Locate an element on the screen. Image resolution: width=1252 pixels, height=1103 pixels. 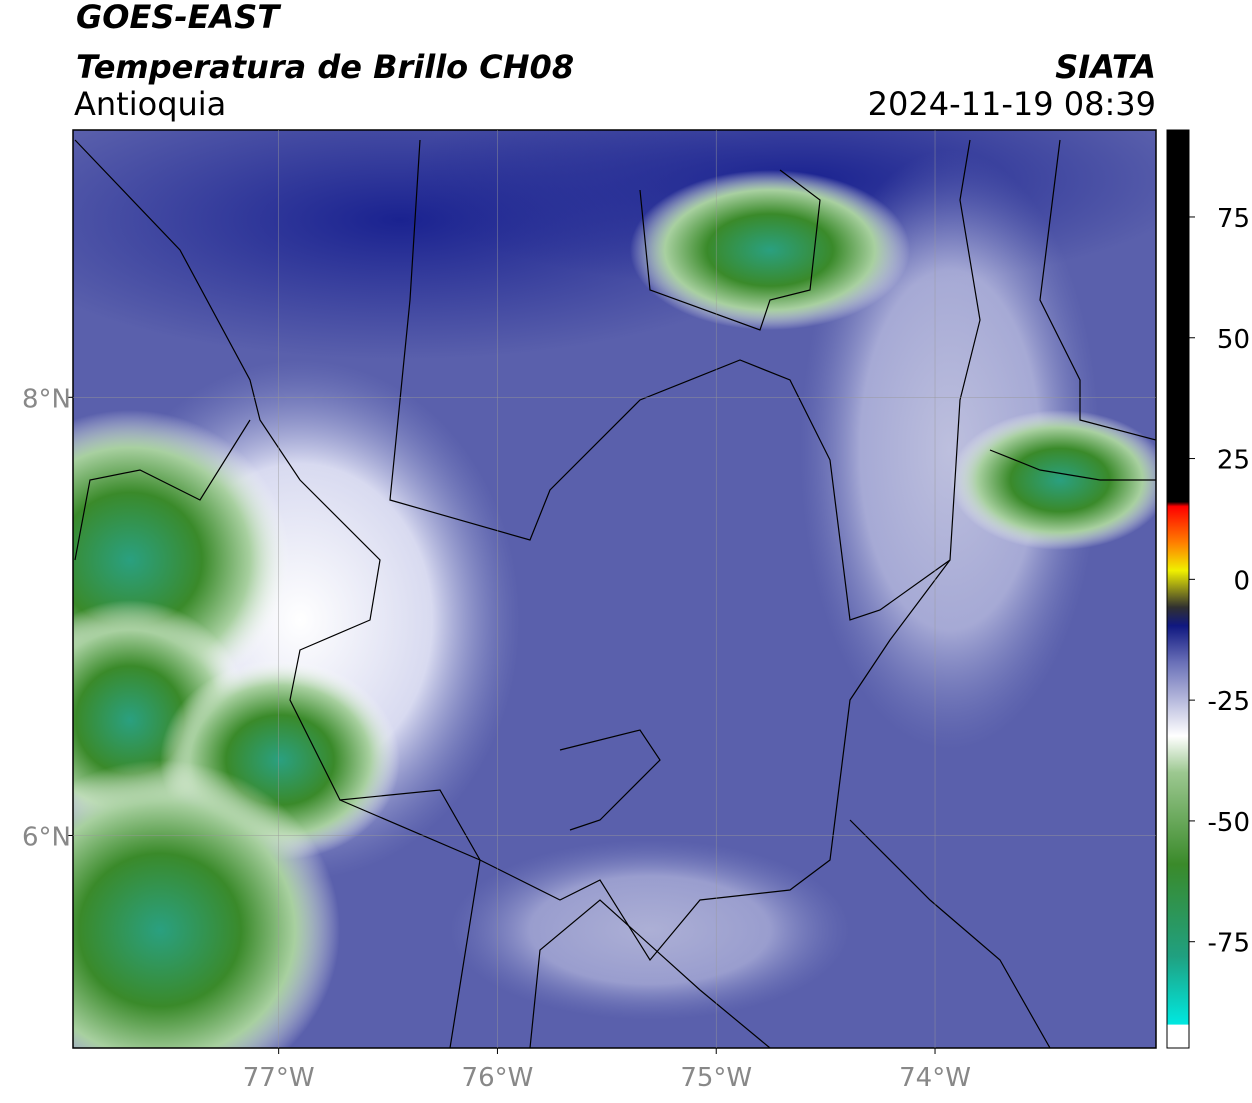
x-tick-label: 77°W is located at coordinates (279, 1078).